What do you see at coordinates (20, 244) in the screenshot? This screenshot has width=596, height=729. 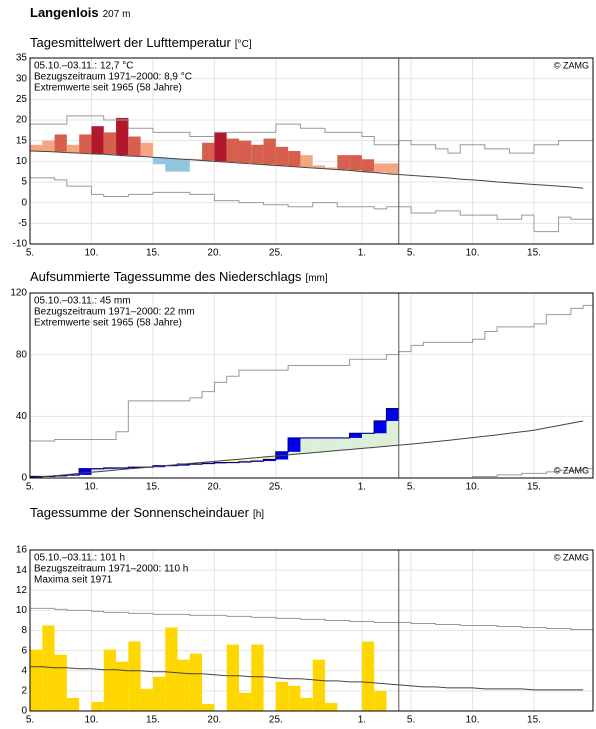 I see `y-tick-label: -10` at bounding box center [20, 244].